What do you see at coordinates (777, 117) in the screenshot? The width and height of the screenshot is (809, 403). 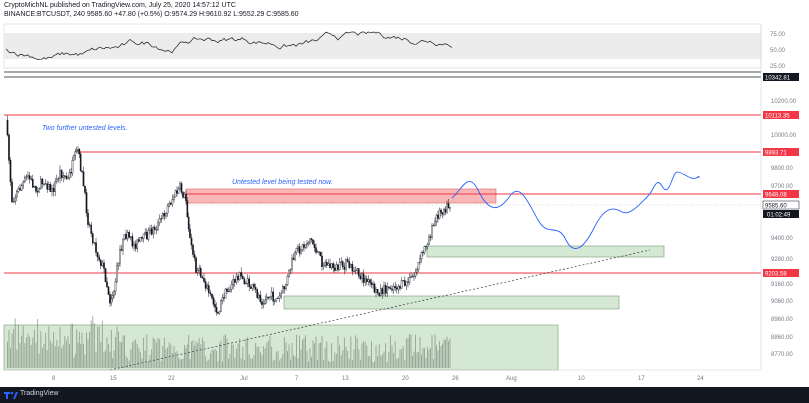 I see `price-label-10113-text: 10113.35` at bounding box center [777, 117].